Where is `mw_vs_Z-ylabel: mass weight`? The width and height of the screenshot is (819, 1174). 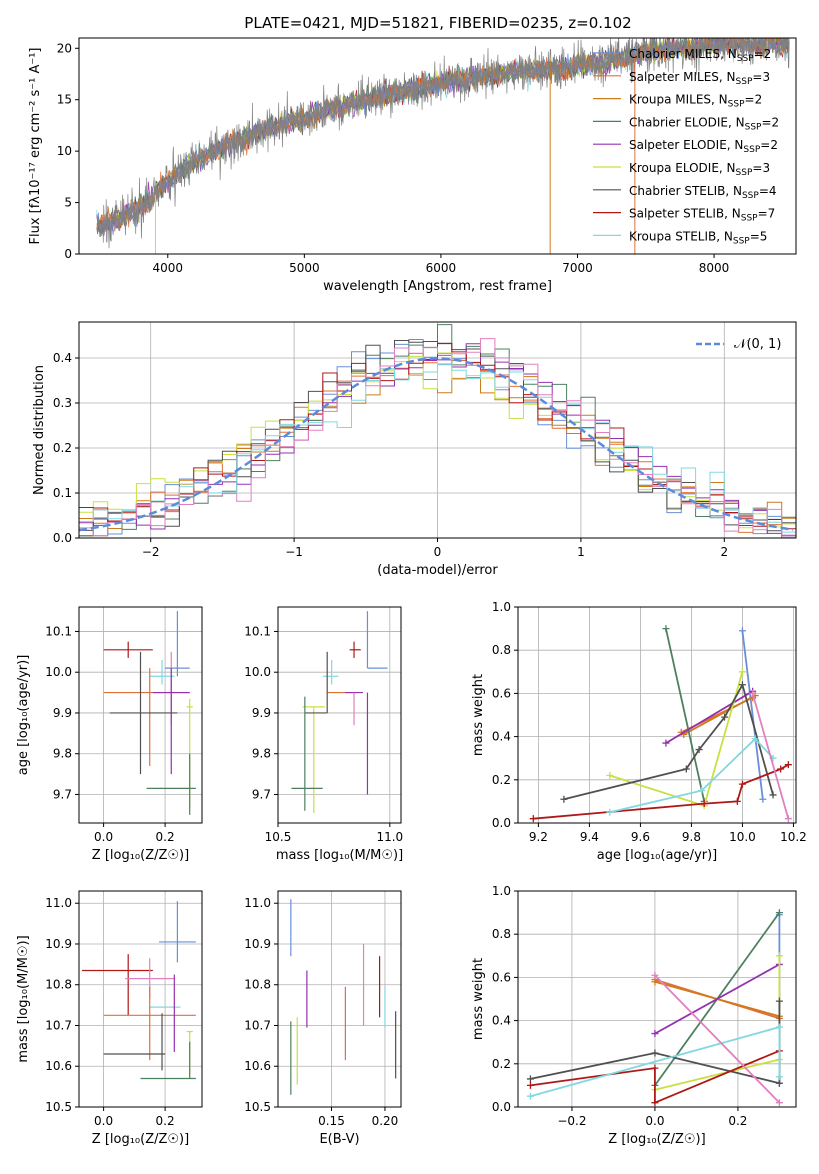
mw_vs_Z-ylabel: mass weight is located at coordinates (478, 999).